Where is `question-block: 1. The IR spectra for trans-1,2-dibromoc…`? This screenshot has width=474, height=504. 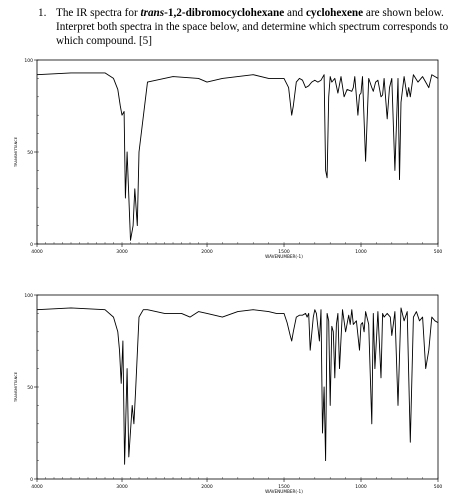
question-block: 1. The IR spectra for trans-1,2-dibromoc… is located at coordinates (248, 27).